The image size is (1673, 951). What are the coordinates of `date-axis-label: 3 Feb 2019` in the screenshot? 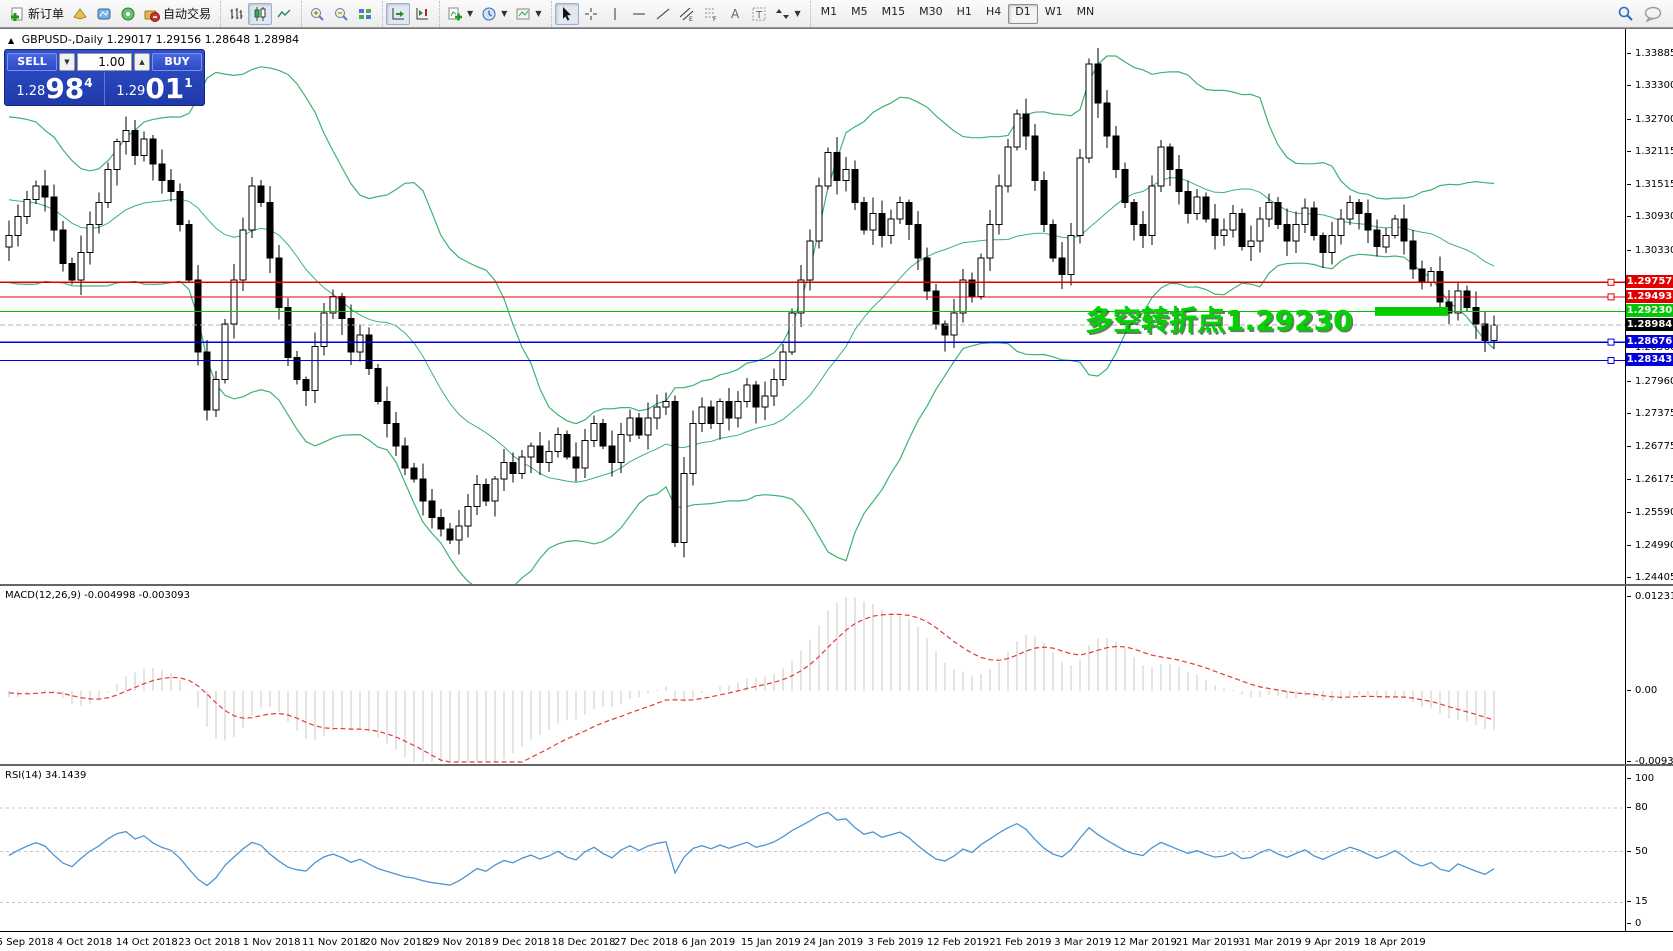 It's located at (895, 942).